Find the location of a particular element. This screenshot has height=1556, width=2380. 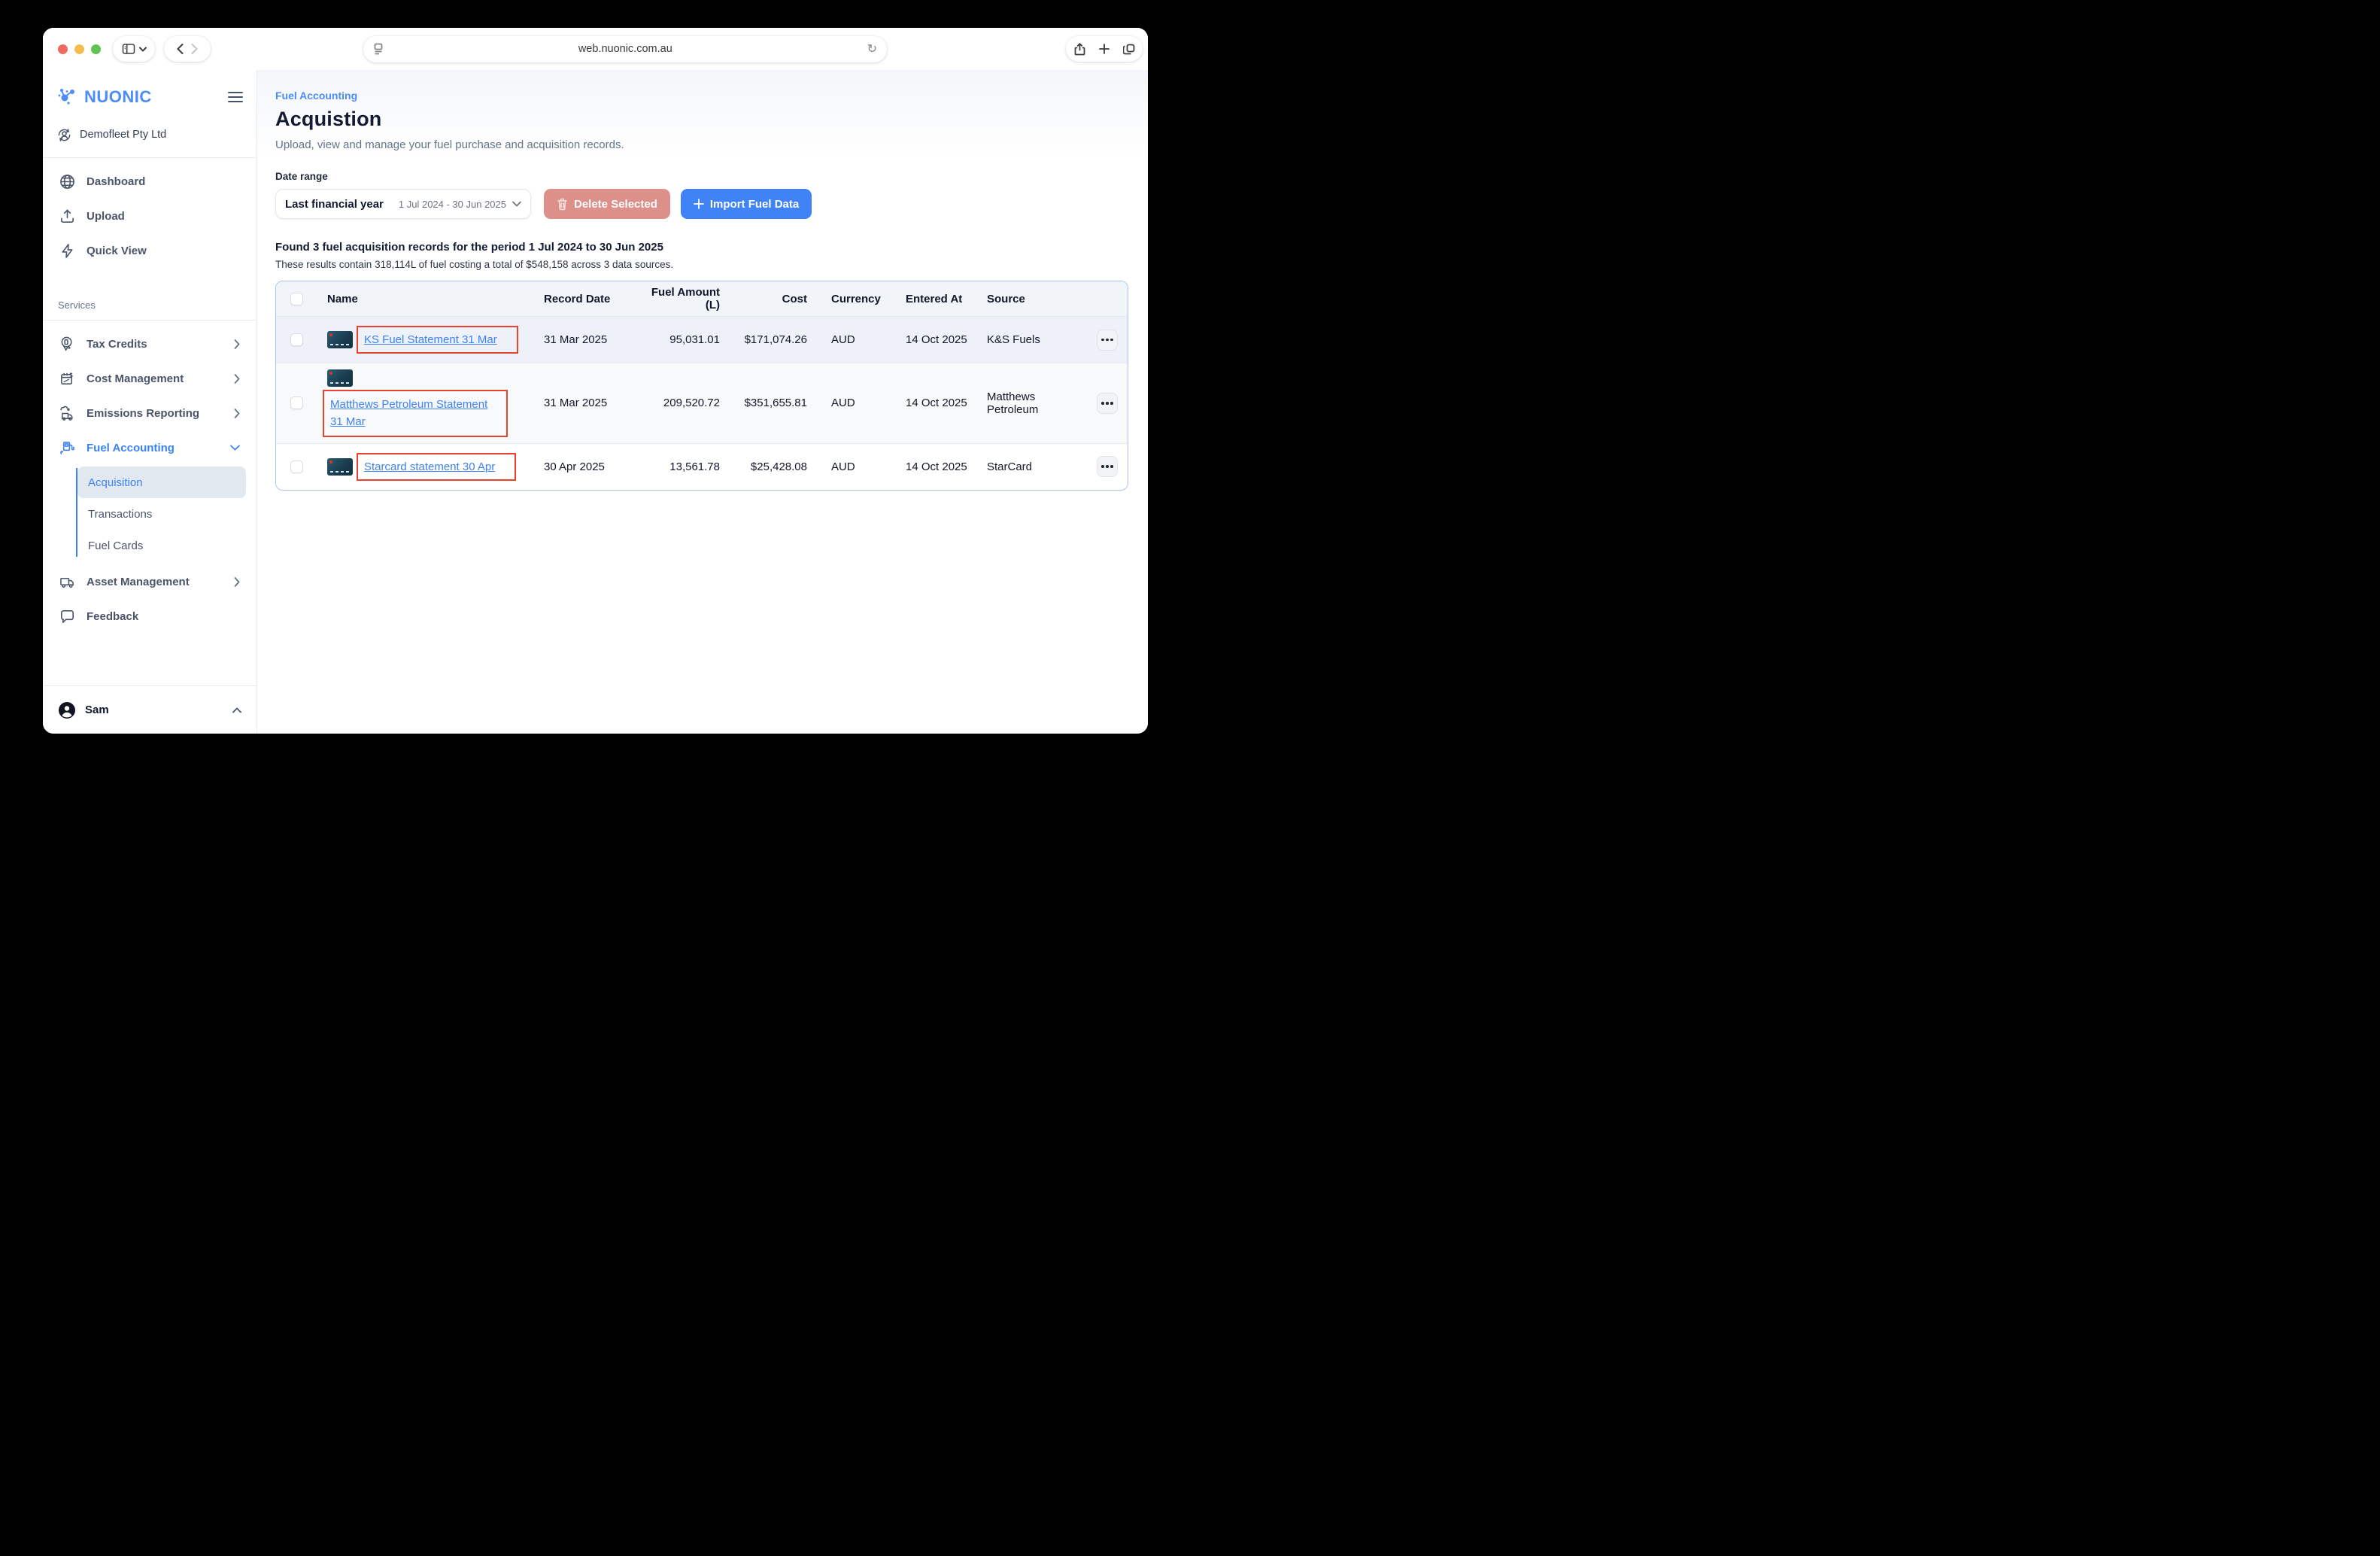

tab-overview-icon is located at coordinates (1128, 49).